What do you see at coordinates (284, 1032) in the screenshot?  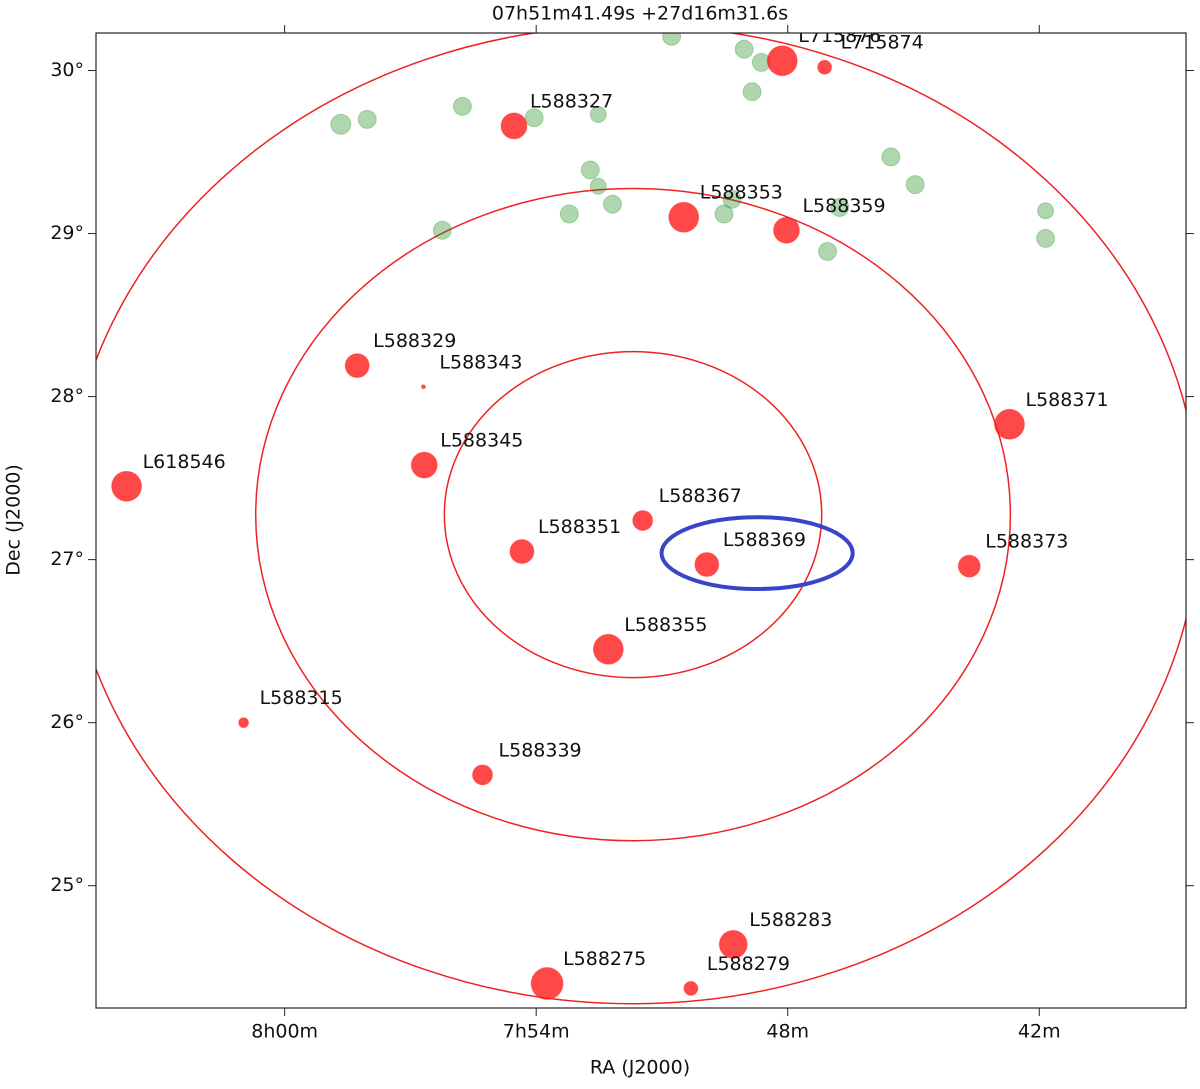 I see `x-tick-label: 8h00m` at bounding box center [284, 1032].